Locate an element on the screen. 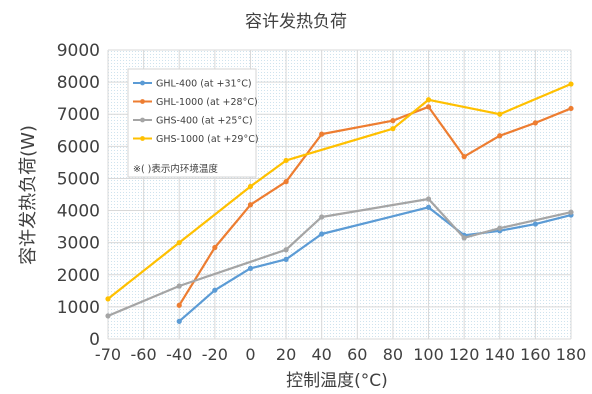  y-tick-label: 1000 is located at coordinates (78, 308).